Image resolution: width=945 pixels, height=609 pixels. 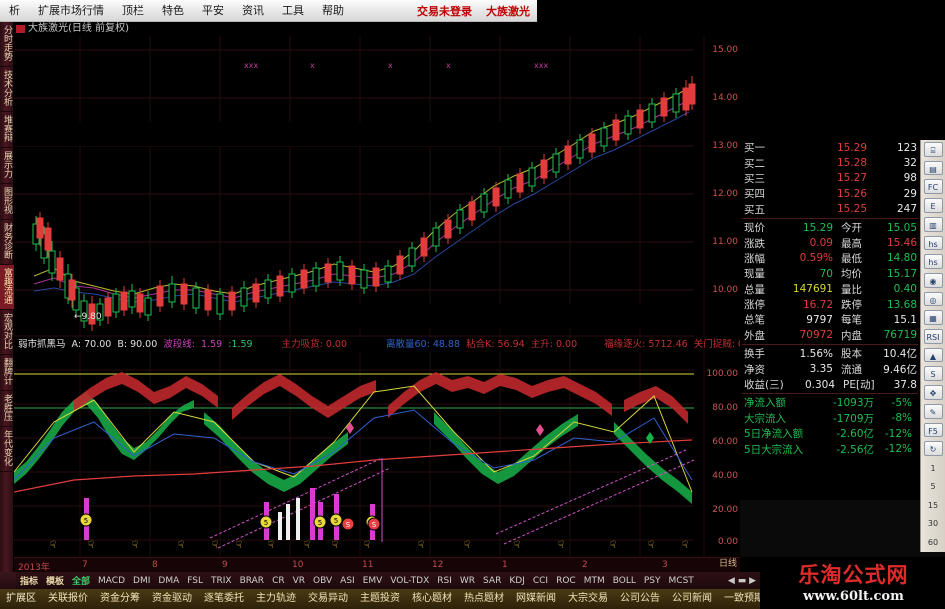 I want to click on news-tab-announcements: 公司公告, so click(x=640, y=598).